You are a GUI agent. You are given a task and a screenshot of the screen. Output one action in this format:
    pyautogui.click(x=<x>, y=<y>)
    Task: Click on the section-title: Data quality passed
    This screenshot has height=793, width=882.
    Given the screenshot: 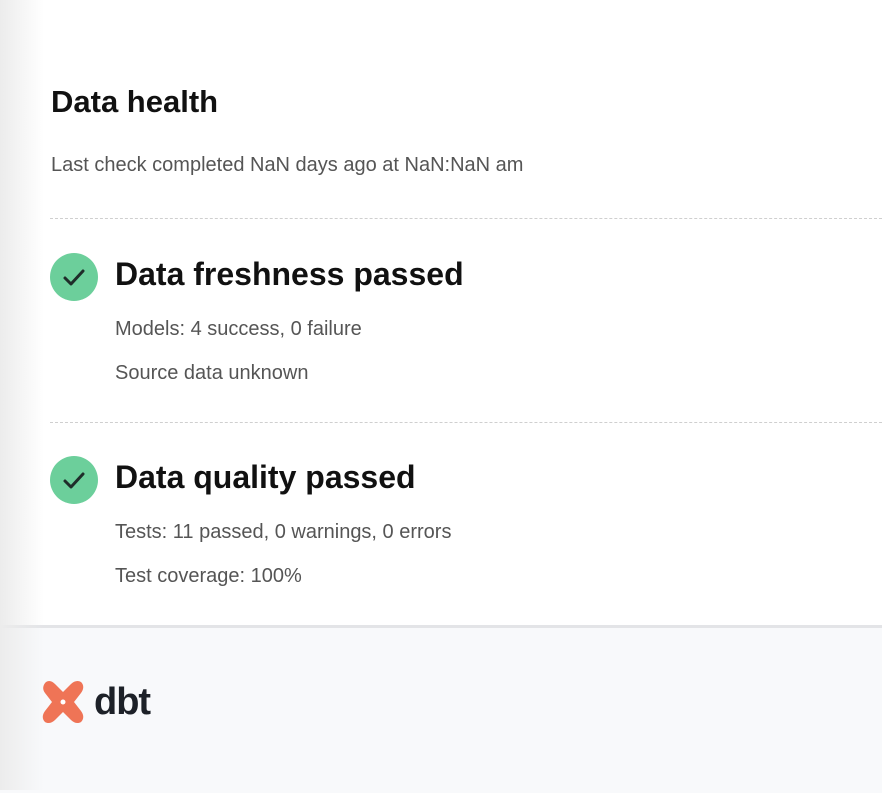 What is the action you would take?
    pyautogui.click(x=265, y=477)
    